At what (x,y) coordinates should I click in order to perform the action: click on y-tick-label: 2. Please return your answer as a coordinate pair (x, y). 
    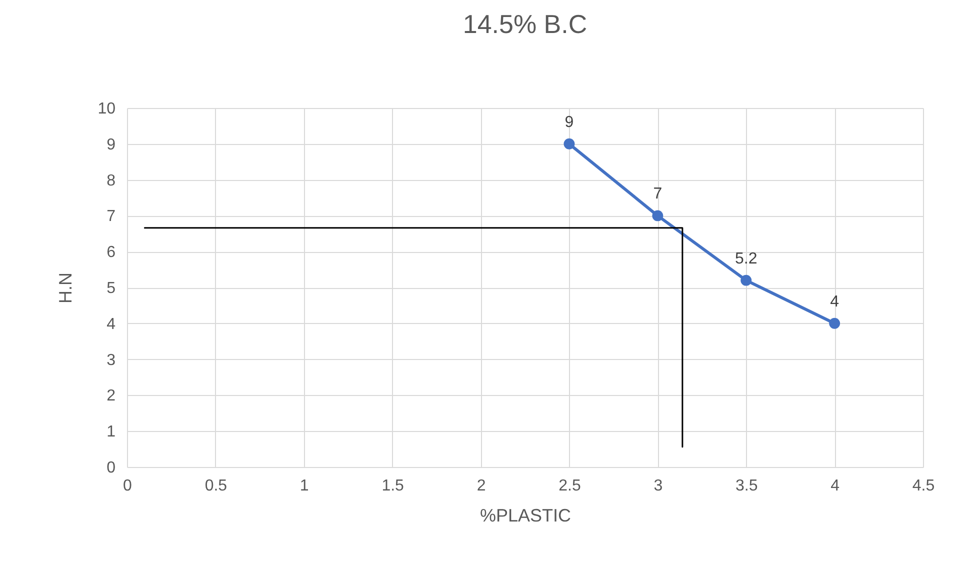
    Looking at the image, I should click on (111, 396).